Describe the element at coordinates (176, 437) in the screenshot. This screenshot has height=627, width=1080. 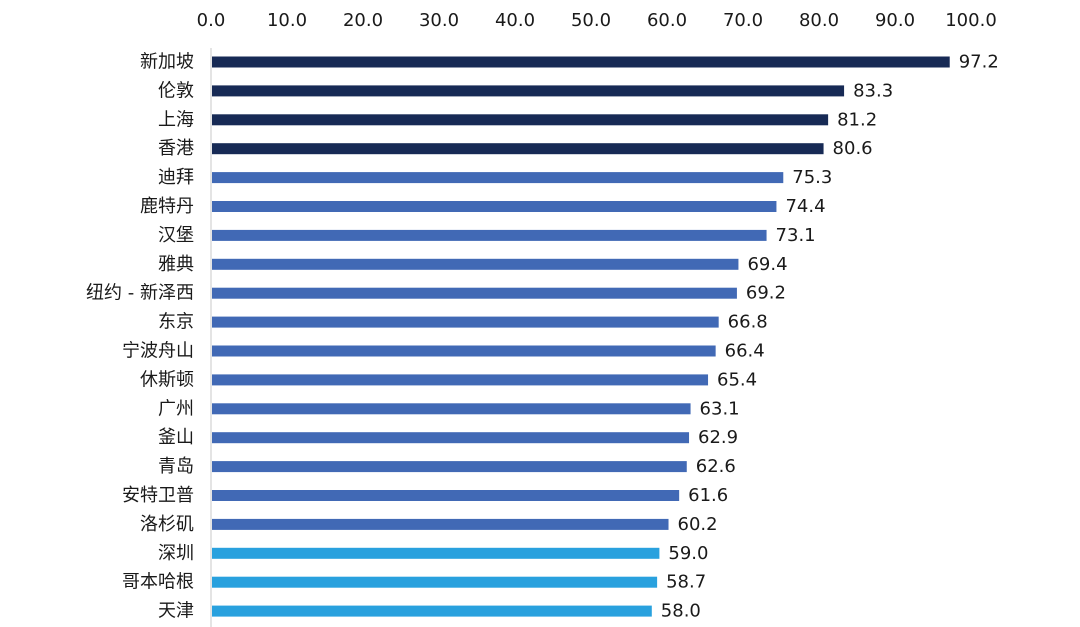
I see `category-label: 釜山` at that location.